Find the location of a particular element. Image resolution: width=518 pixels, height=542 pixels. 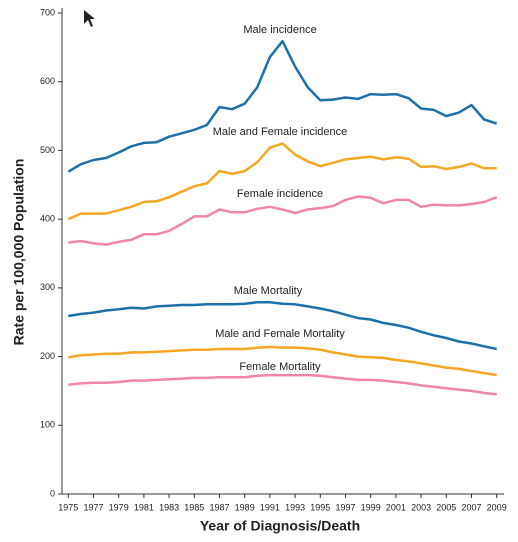

y-tick-label: 500 is located at coordinates (47, 150).